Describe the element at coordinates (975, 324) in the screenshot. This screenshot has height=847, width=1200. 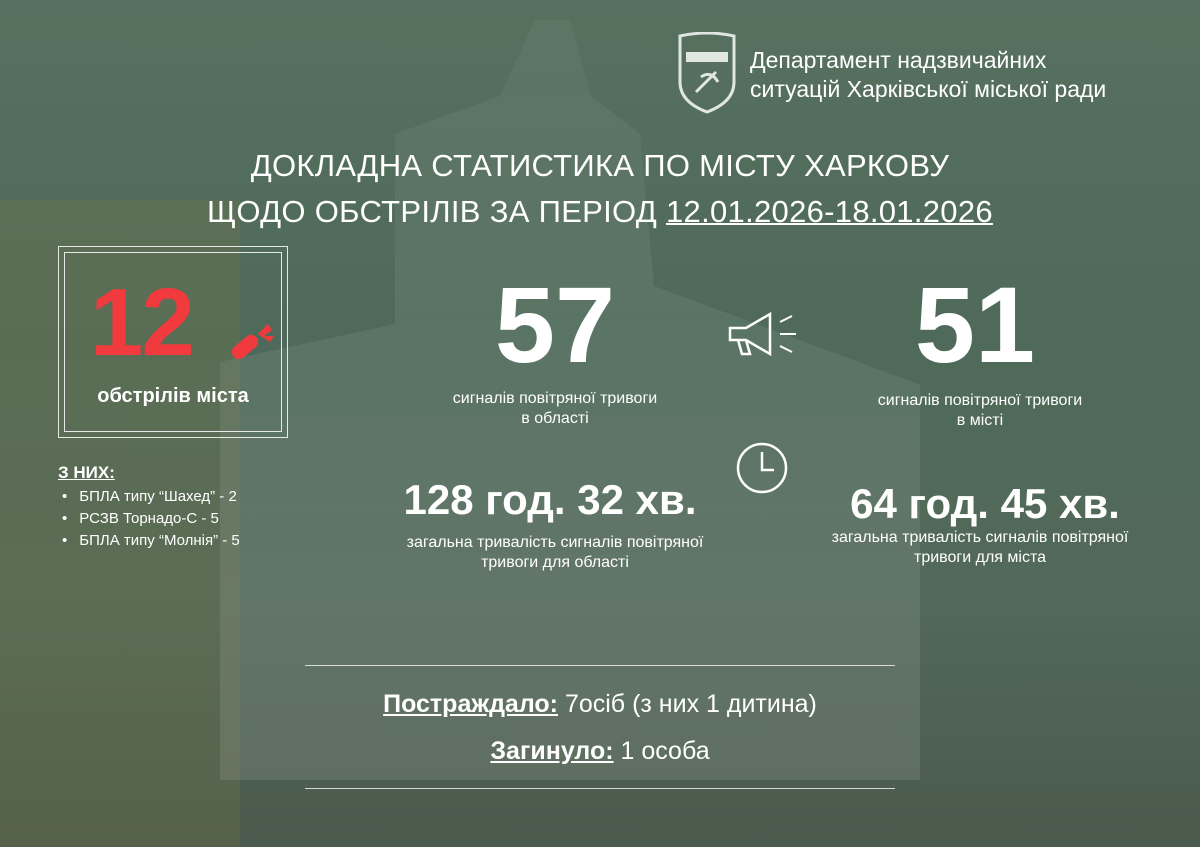
I see `city-alert-count: 51` at that location.